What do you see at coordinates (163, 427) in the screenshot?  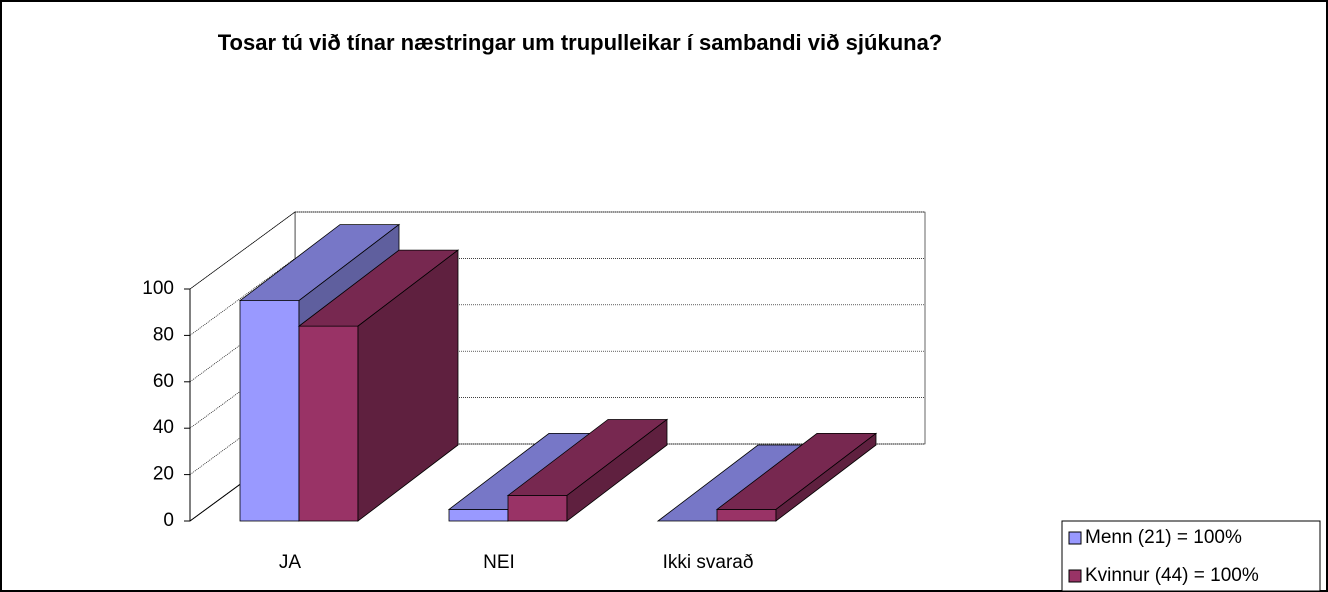 I see `y-tick-label: 40` at bounding box center [163, 427].